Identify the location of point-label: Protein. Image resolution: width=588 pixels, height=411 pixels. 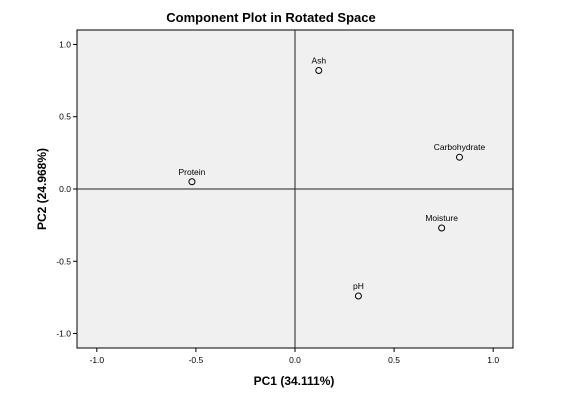
(191, 172).